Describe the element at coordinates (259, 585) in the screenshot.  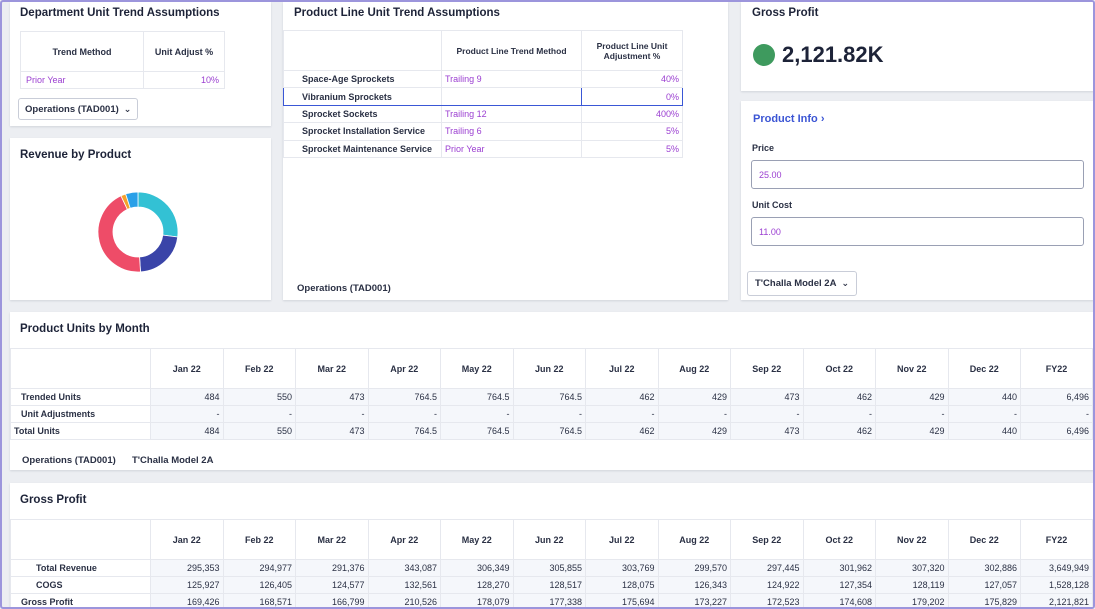
I see `value-cell: 126,405` at that location.